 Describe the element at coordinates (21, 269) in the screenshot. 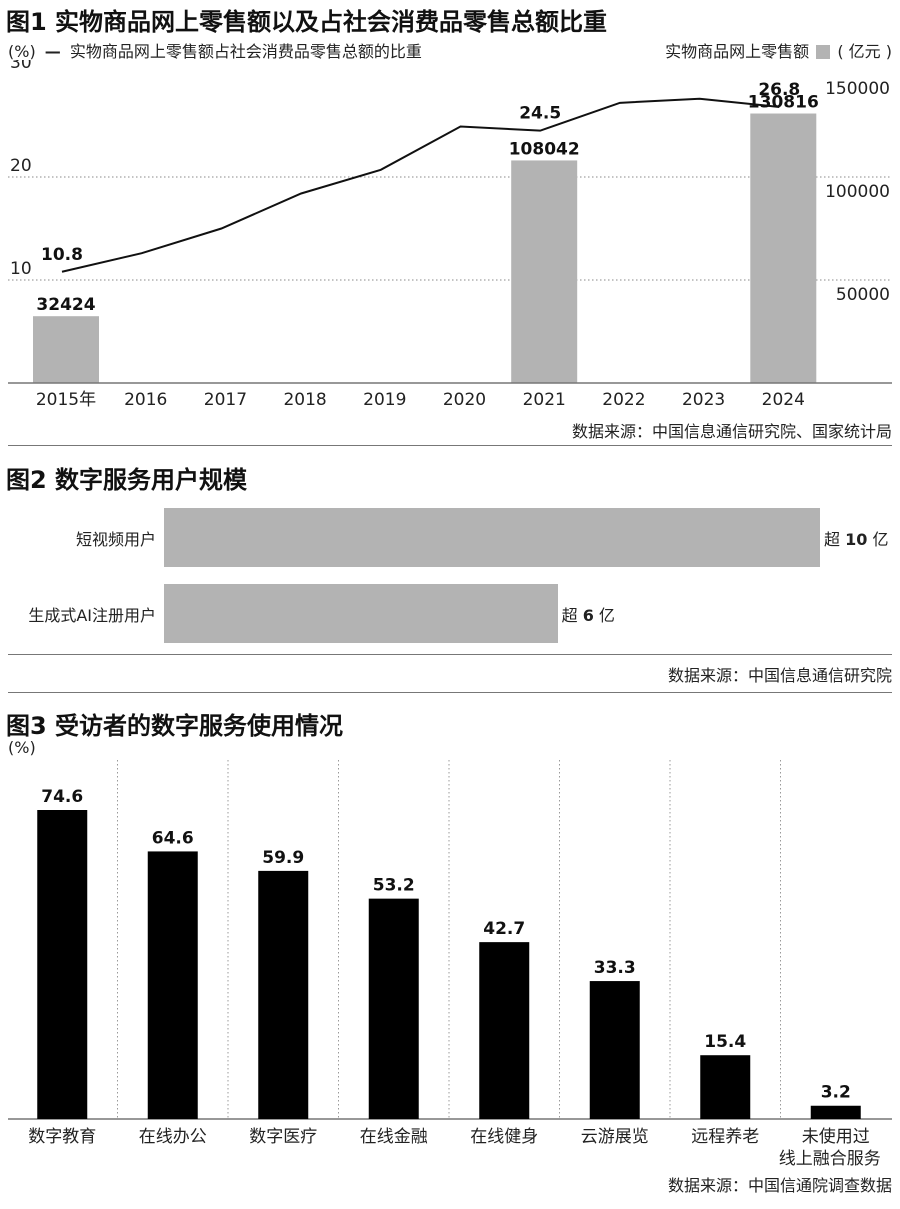

I see `y-left-tick-label: 10` at that location.